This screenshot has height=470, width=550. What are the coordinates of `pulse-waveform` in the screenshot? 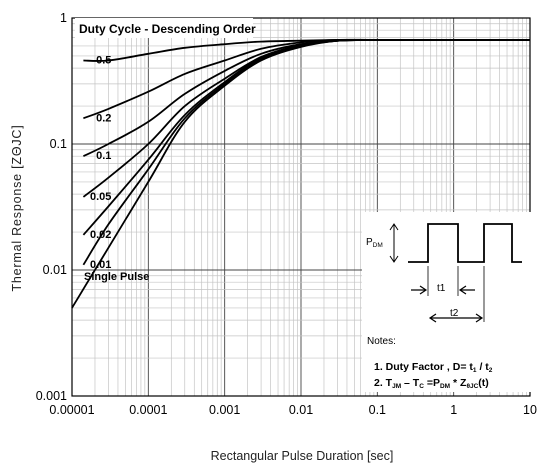 It's located at (465, 243).